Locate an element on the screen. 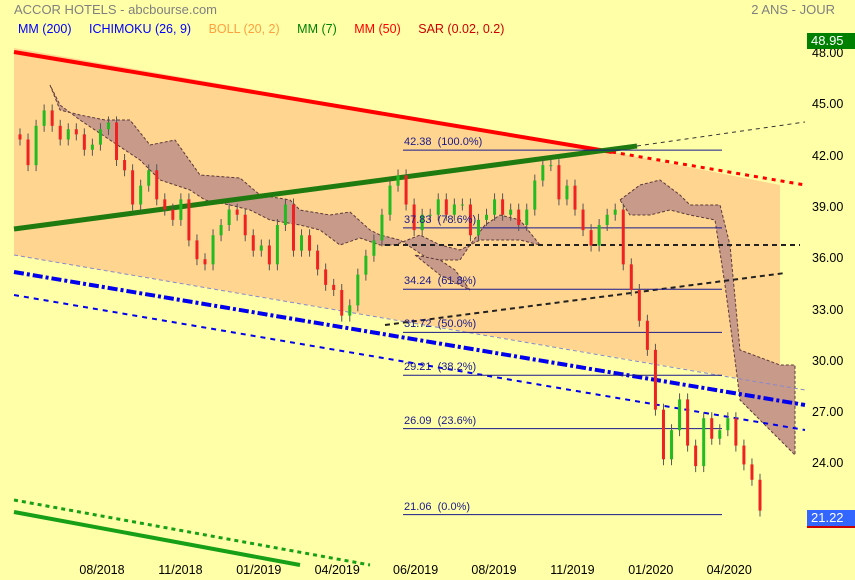 This screenshot has height=580, width=855. y-tick-label: 27.00 is located at coordinates (828, 412).